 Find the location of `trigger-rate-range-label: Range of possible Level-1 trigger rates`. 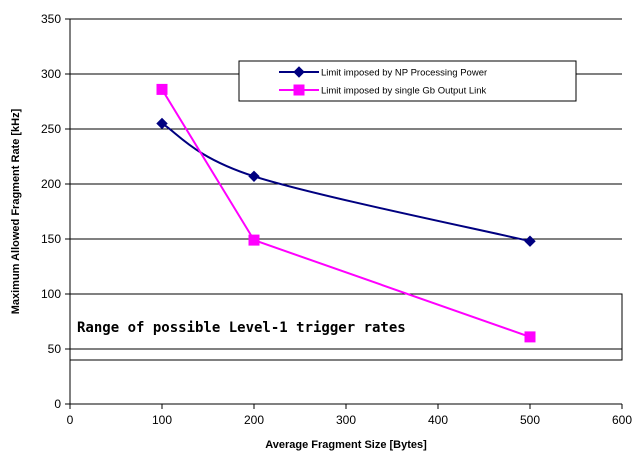

trigger-rate-range-label: Range of possible Level-1 trigger rates is located at coordinates (241, 328).